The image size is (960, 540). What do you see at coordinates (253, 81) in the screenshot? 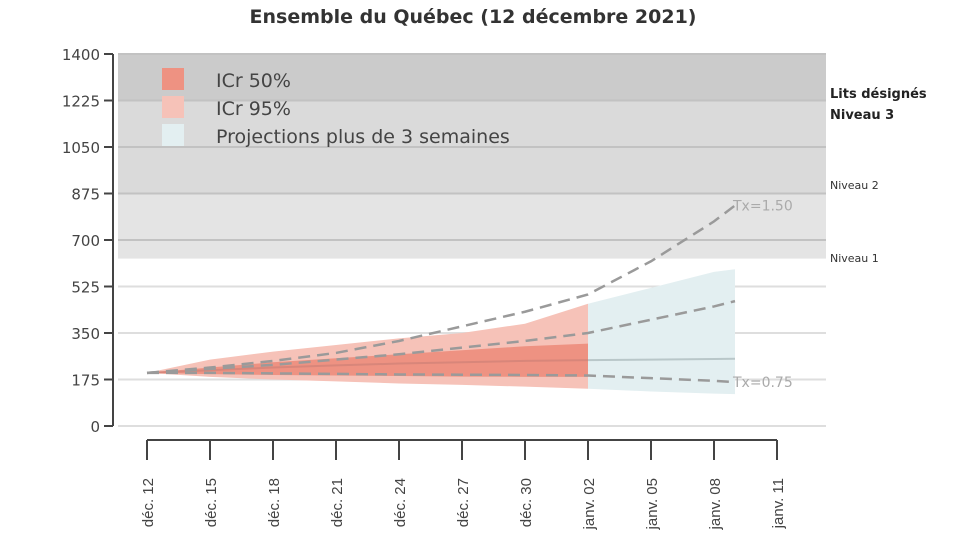
I see `legend-label: ICr 50%` at bounding box center [253, 81].